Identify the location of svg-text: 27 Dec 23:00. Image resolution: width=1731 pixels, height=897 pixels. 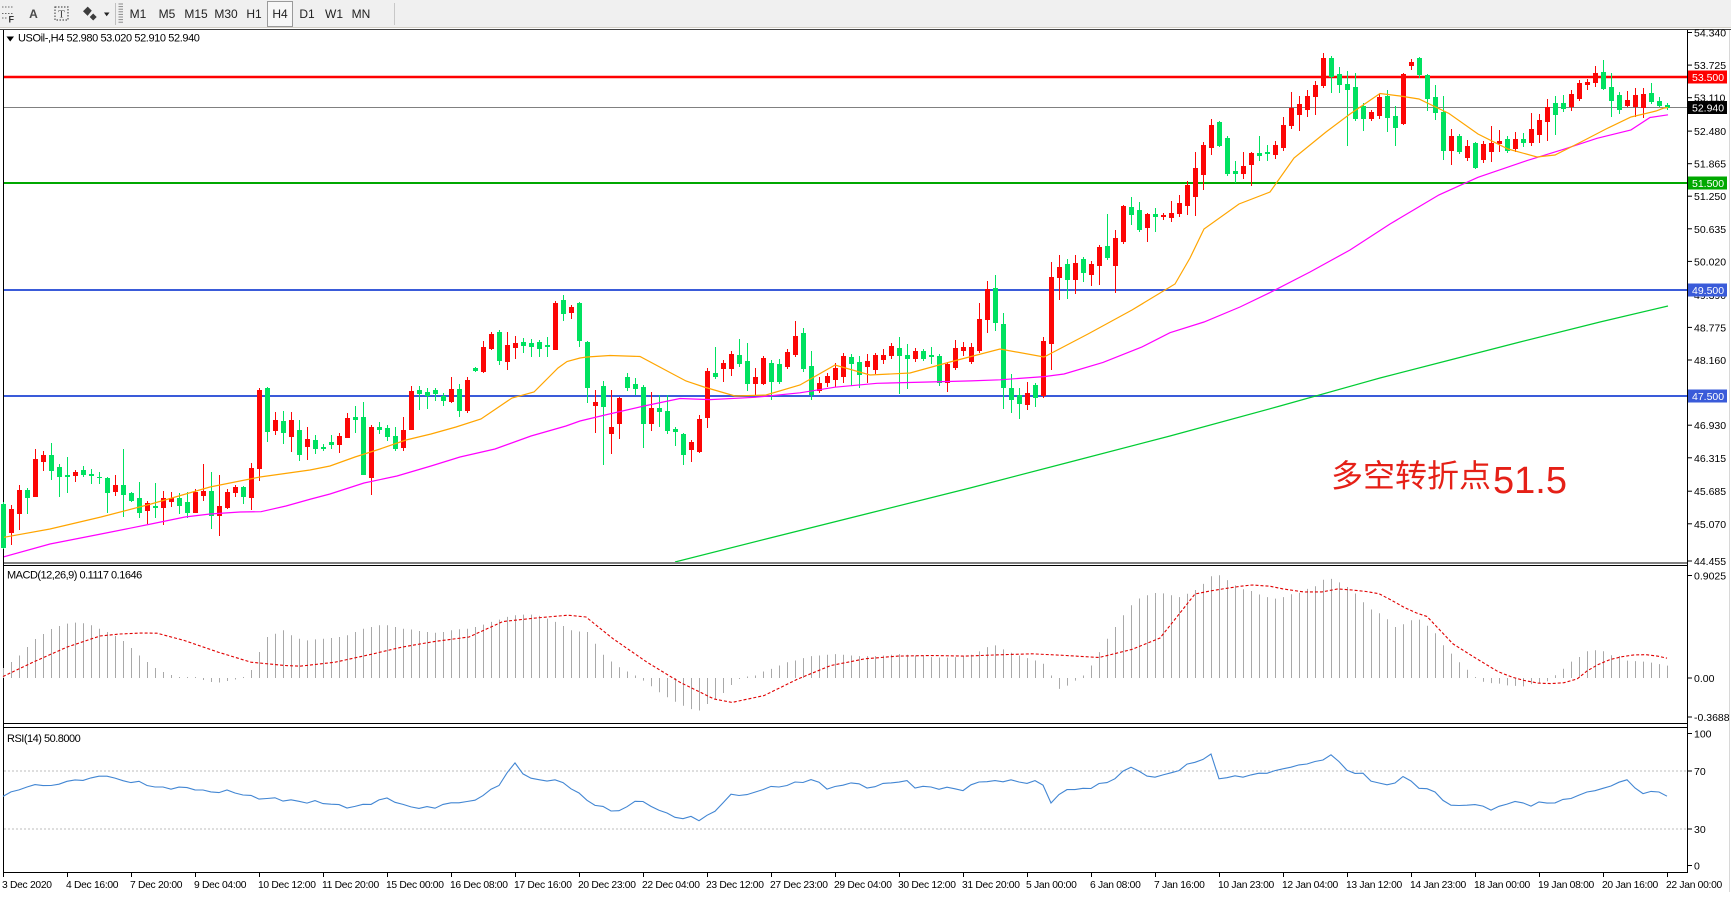
(799, 885).